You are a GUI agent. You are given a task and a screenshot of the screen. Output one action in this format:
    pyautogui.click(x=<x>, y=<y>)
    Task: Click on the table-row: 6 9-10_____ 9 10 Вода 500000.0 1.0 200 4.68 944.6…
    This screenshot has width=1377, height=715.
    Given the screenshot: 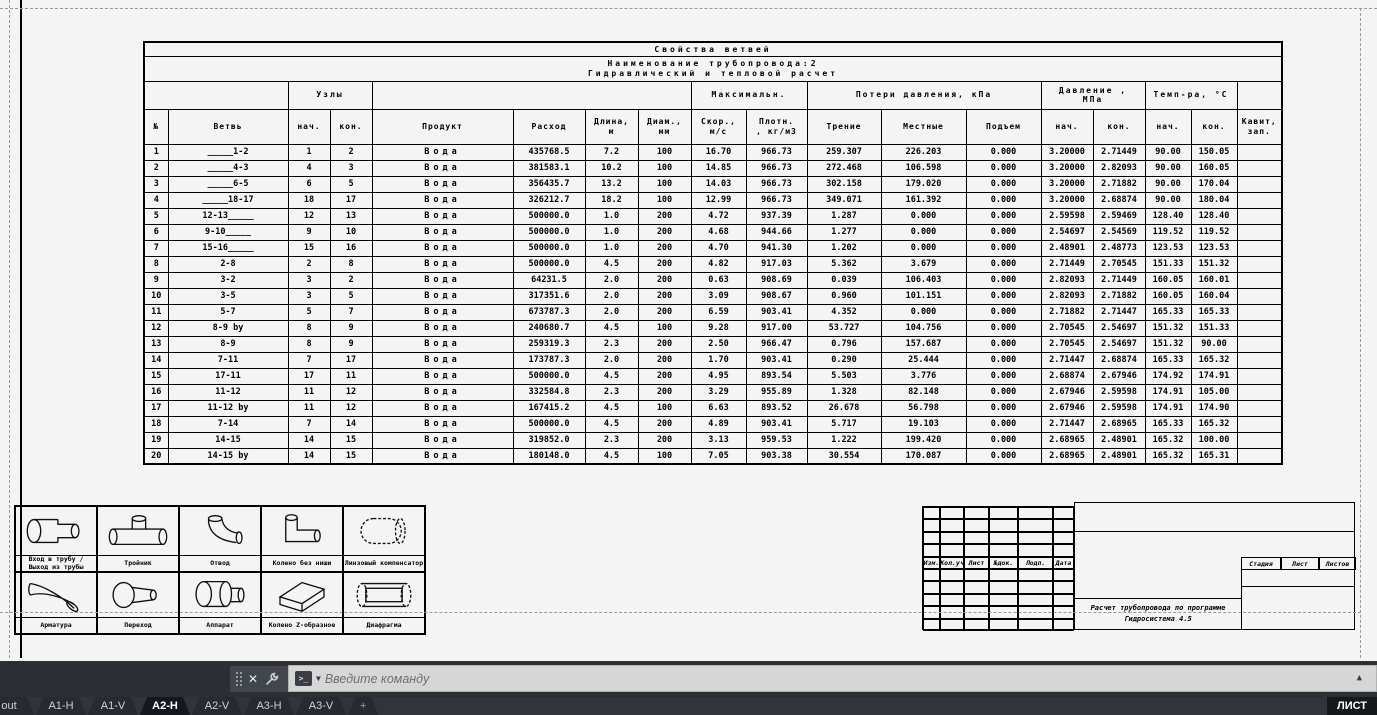 What is the action you would take?
    pyautogui.click(x=713, y=232)
    